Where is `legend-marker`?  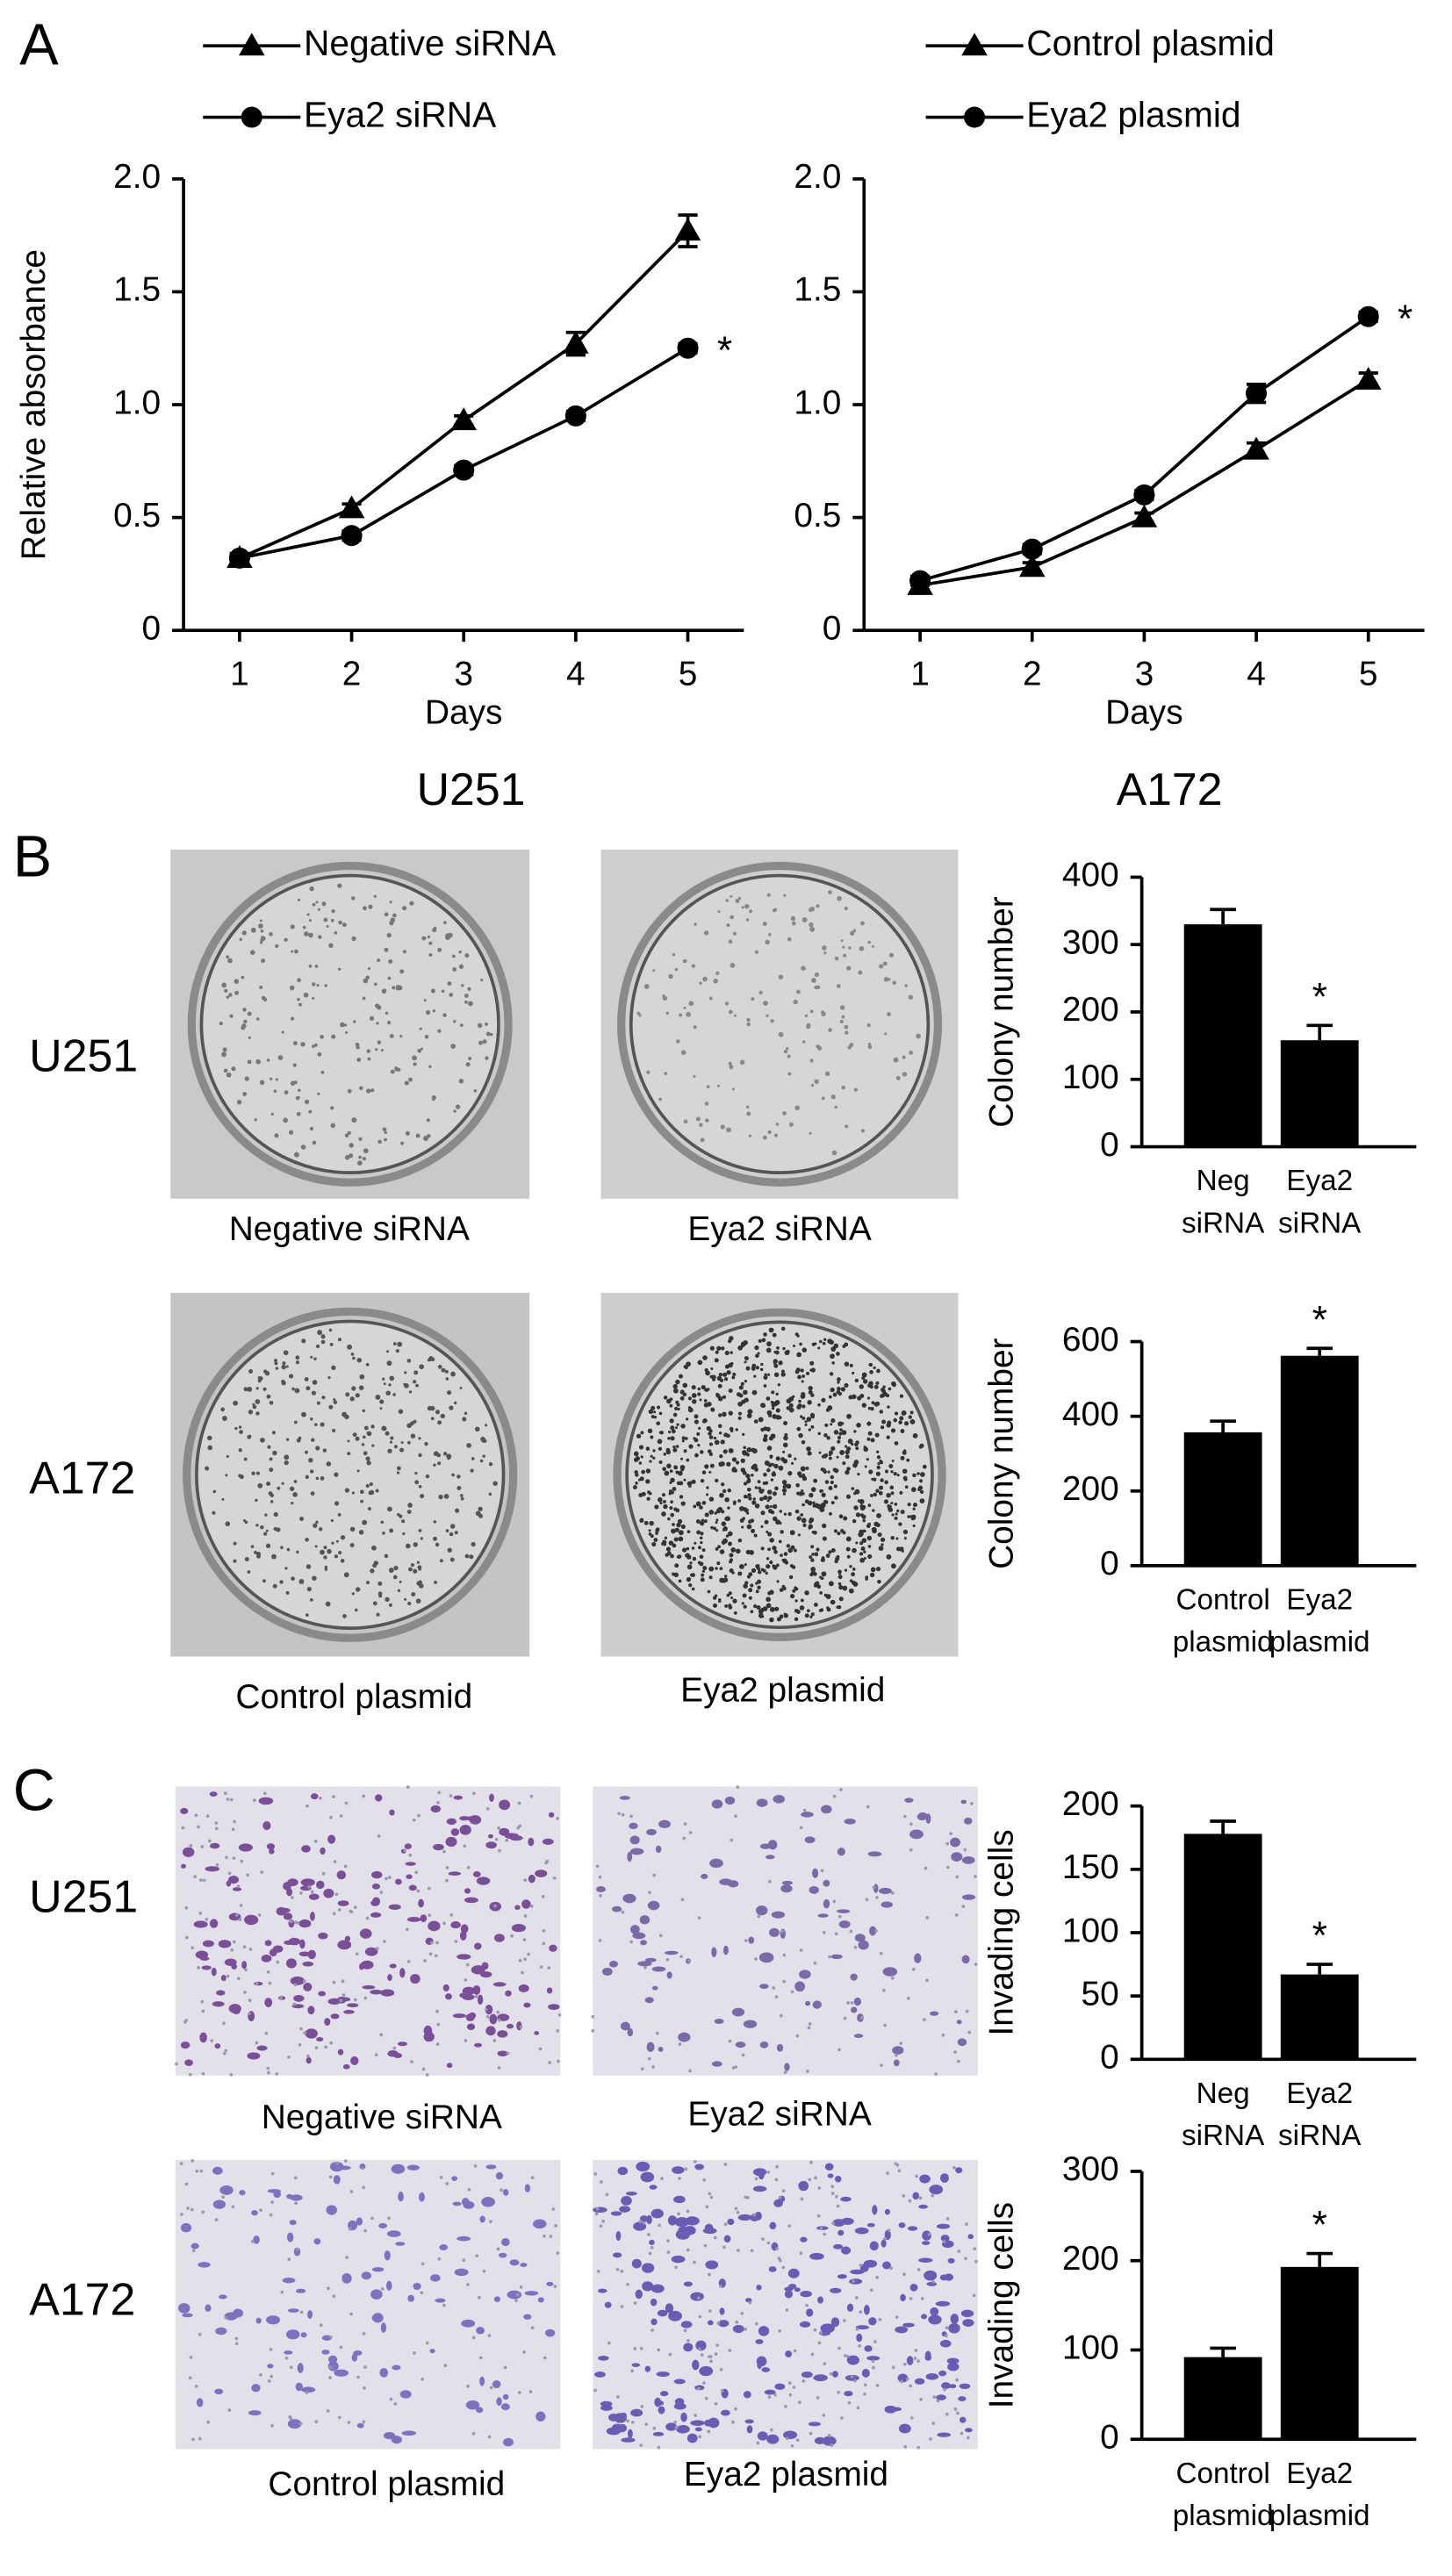 legend-marker is located at coordinates (251, 117).